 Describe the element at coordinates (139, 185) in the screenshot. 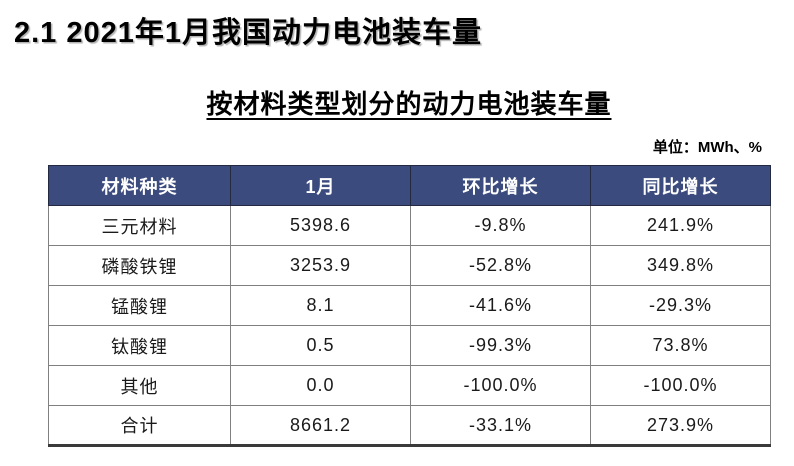

I see `column-header: 材料种类` at that location.